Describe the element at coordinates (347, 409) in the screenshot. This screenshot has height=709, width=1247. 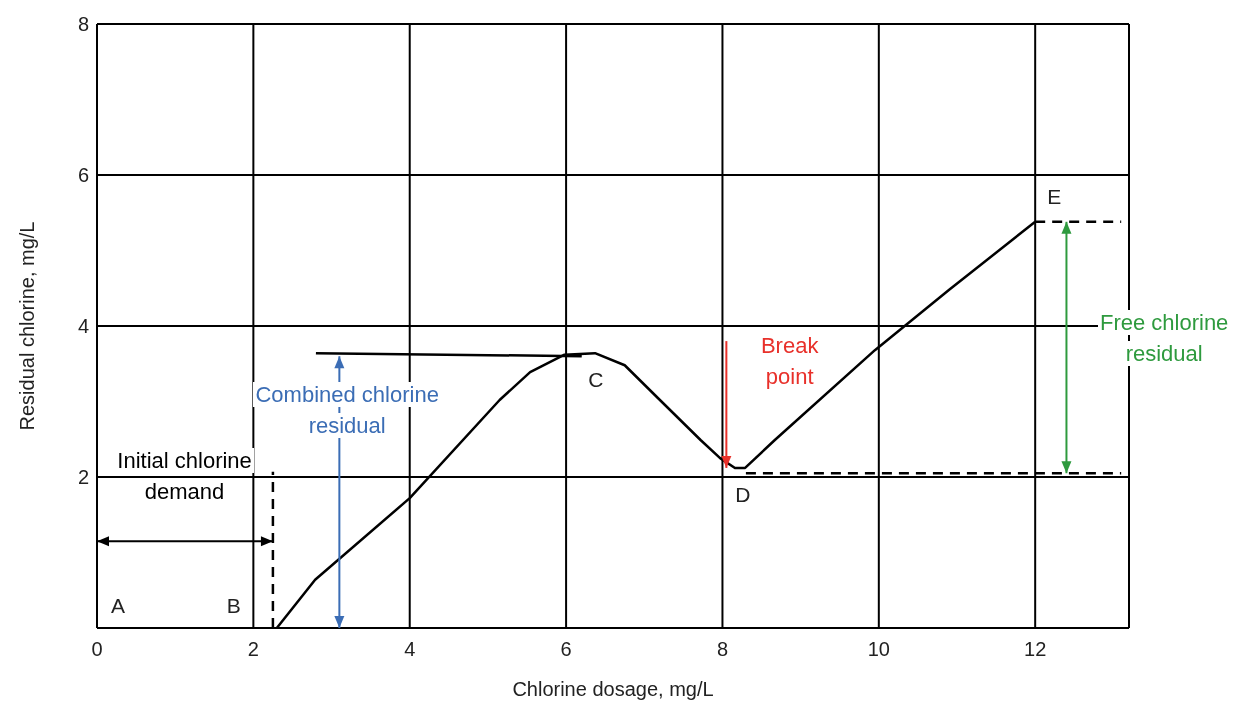
I see `annotation: Combined chlorine residual` at that location.